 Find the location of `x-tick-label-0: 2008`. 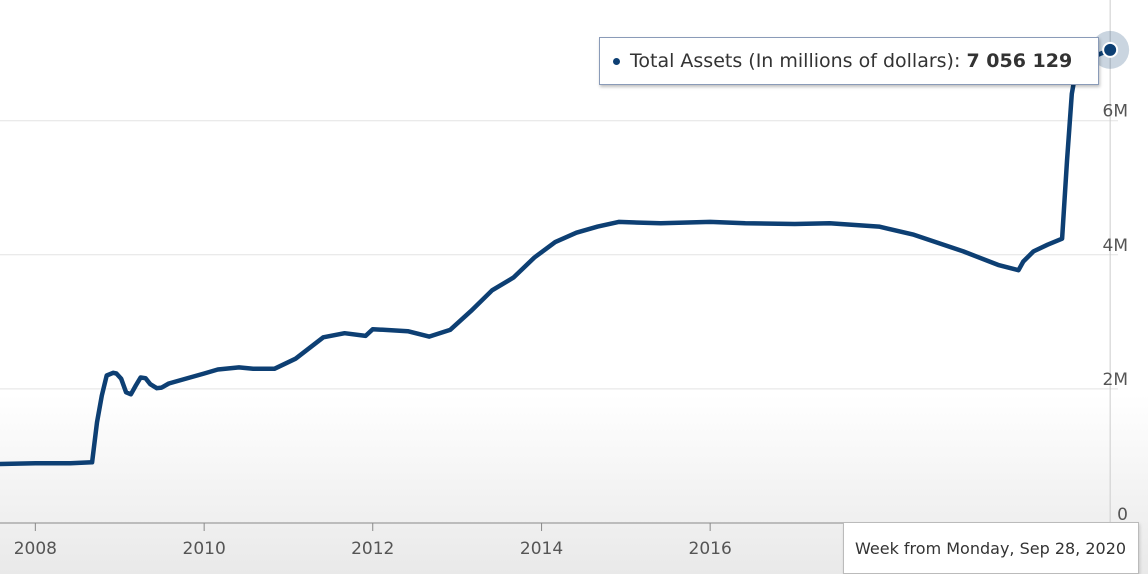

x-tick-label-0: 2008 is located at coordinates (35, 549).